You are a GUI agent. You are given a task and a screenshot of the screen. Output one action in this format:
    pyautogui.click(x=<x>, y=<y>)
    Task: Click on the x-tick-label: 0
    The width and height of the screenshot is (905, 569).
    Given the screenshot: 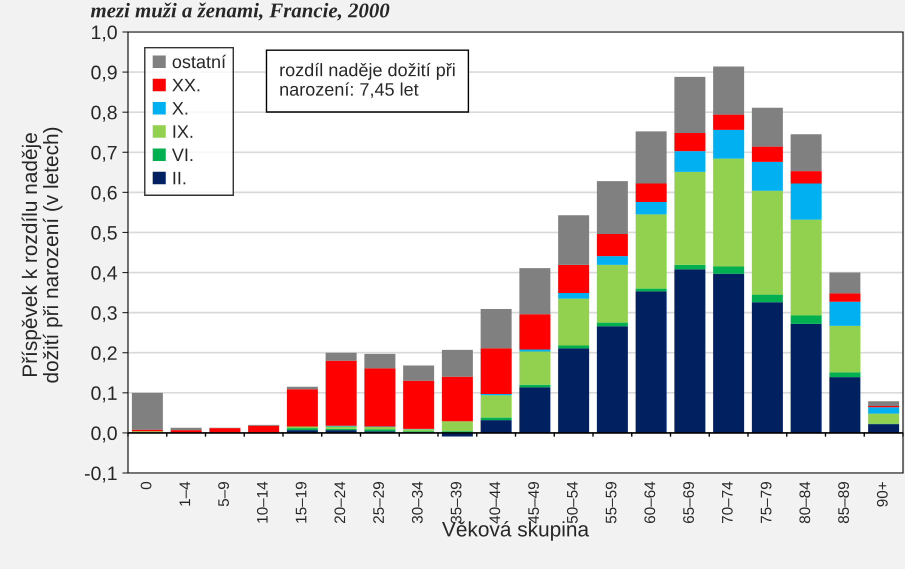 What is the action you would take?
    pyautogui.click(x=146, y=486)
    